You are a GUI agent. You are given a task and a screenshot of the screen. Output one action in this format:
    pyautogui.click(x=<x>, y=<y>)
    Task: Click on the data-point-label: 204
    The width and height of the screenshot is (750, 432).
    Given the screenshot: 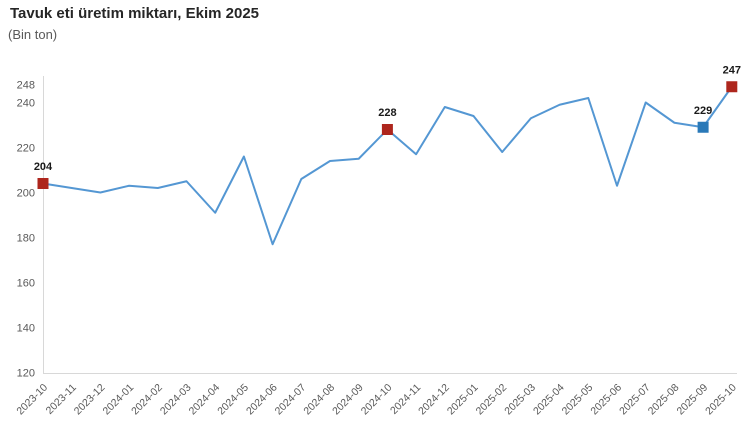 What is the action you would take?
    pyautogui.click(x=43, y=167)
    